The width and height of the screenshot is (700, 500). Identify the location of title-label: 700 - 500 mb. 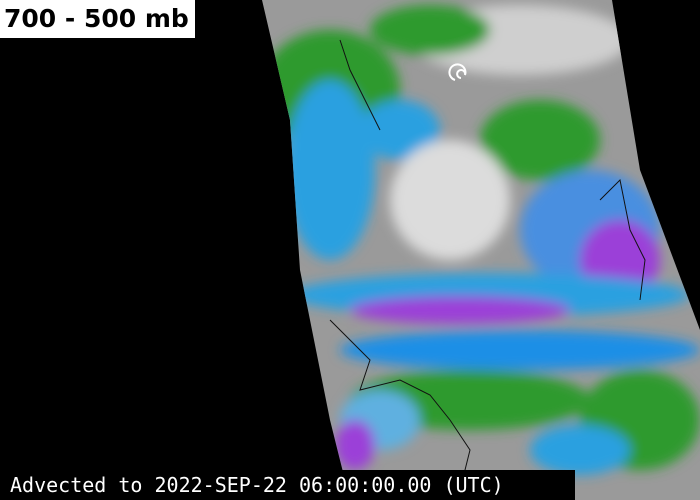
(97, 19).